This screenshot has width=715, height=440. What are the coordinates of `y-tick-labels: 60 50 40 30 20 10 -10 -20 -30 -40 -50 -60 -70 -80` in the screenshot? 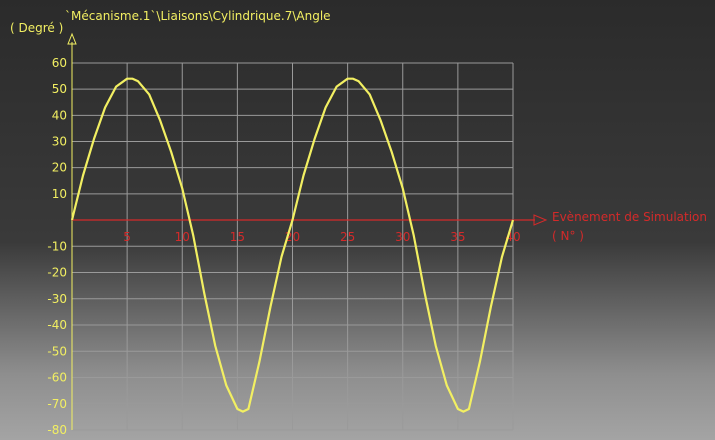 It's located at (57, 246).